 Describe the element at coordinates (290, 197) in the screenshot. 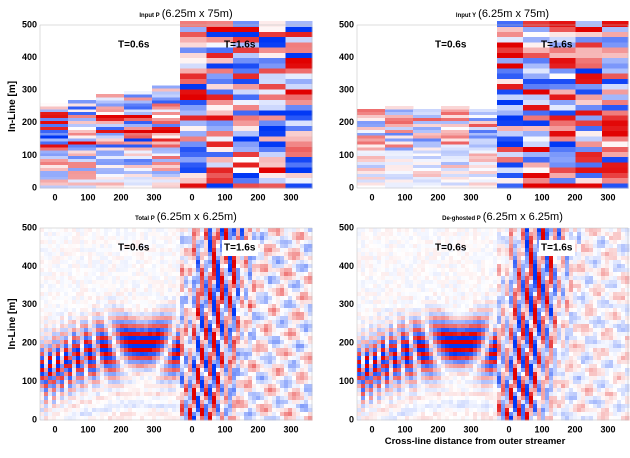

I see `x-tick-label: 300` at that location.